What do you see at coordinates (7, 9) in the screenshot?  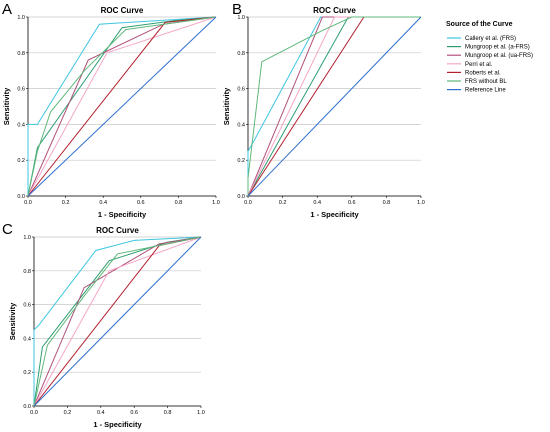 I see `panel-letter: A` at bounding box center [7, 9].